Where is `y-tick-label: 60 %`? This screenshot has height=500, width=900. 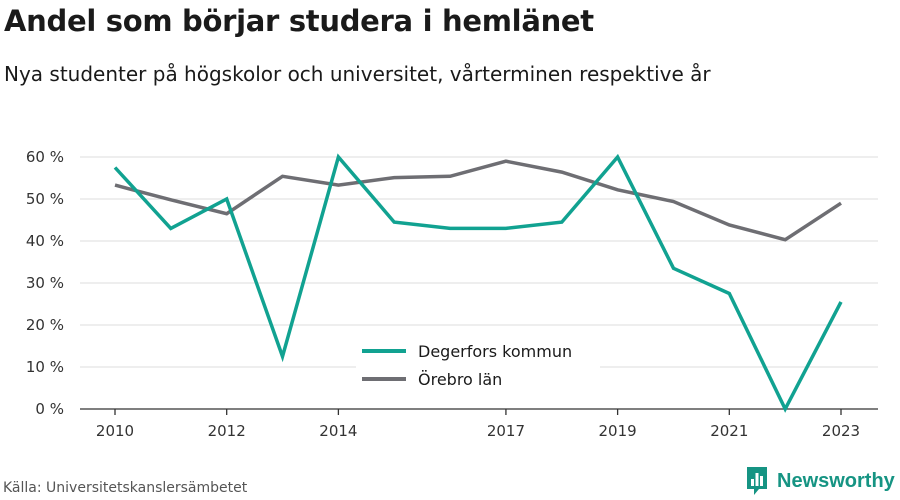
y-tick-label: 60 % is located at coordinates (45, 157).